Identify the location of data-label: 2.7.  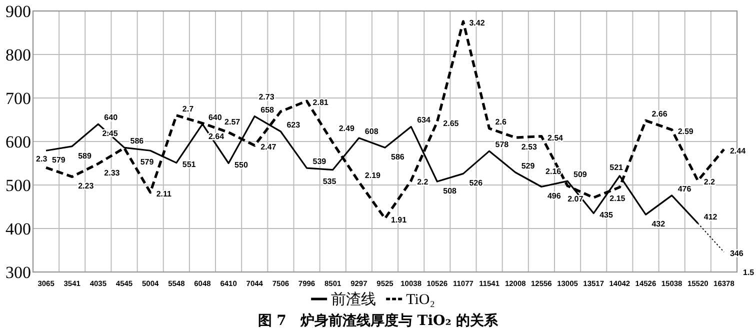
(188, 109).